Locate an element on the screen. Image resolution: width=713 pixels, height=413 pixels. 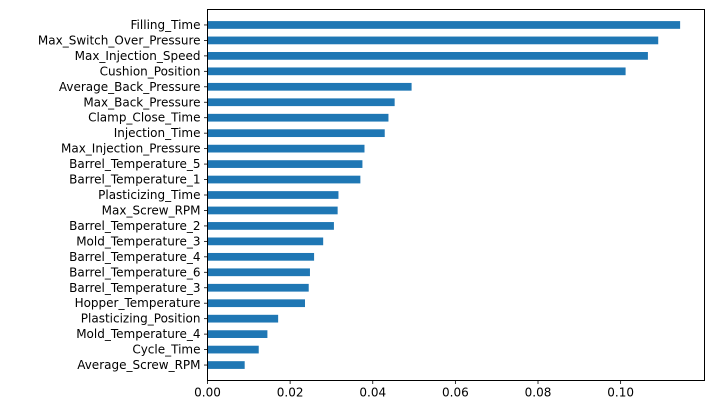
bar-hopper-temperature is located at coordinates (256, 303).